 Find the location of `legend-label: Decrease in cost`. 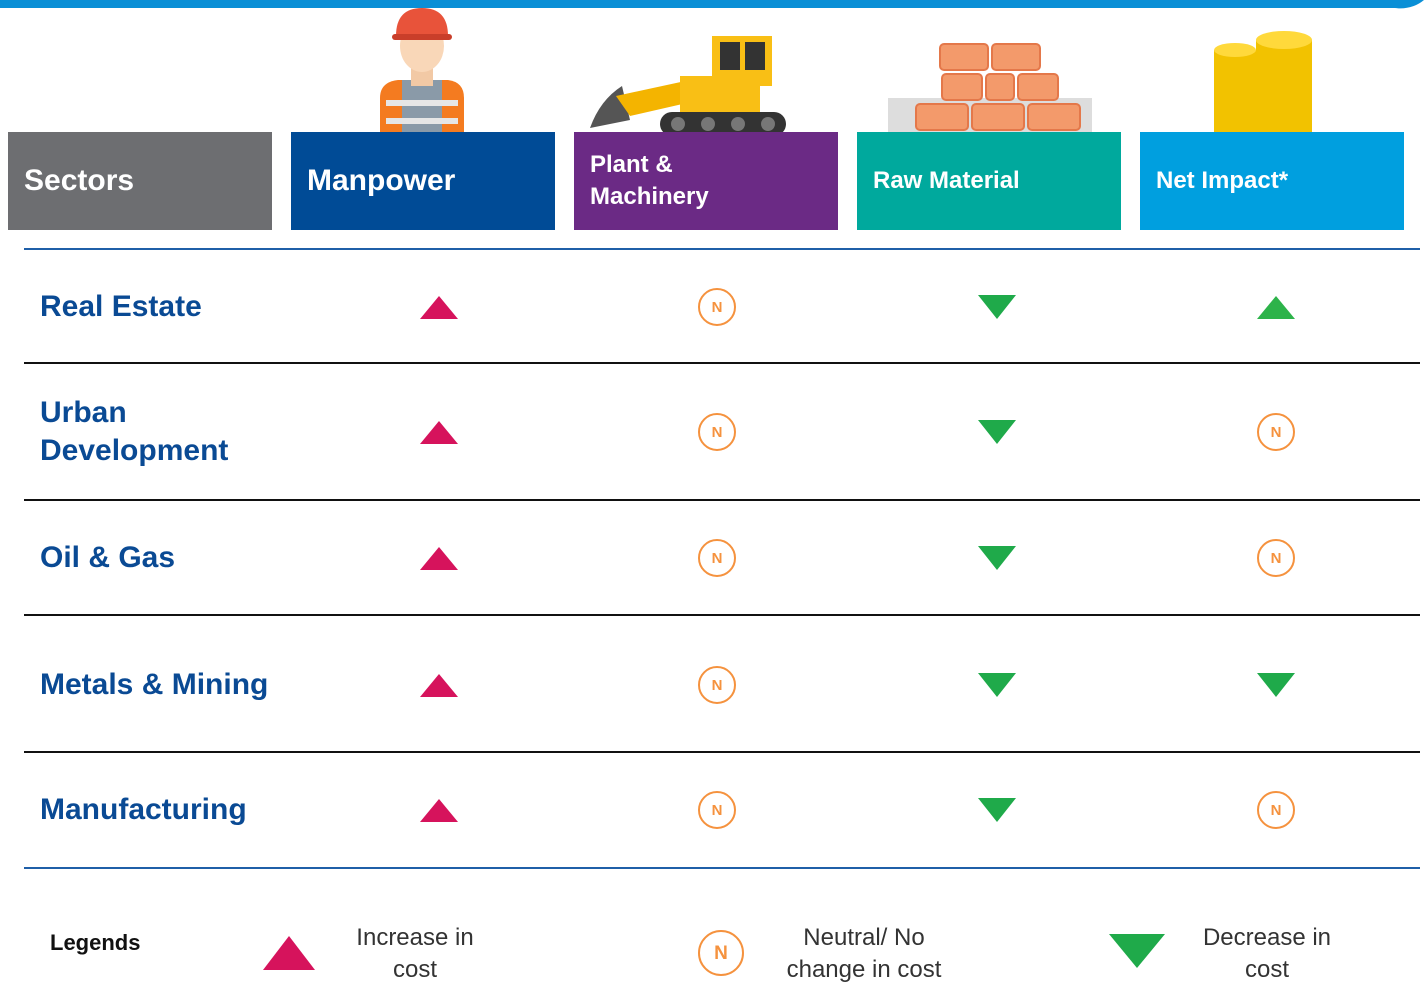

legend-label: Decrease in cost is located at coordinates (1267, 953).